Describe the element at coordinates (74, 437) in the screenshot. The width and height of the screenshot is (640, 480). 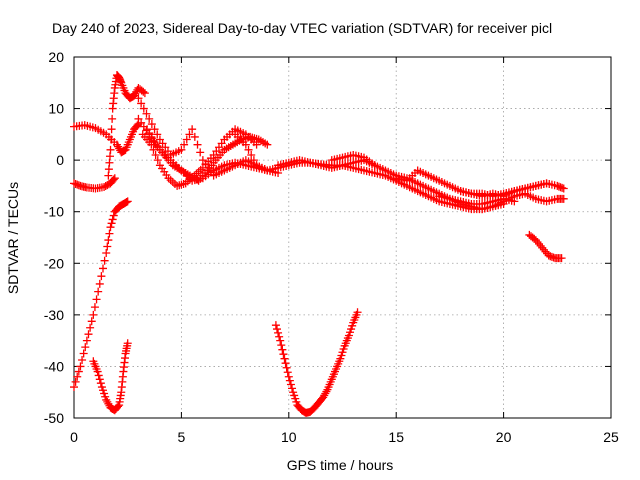
I see `x-tick-label: 0` at that location.